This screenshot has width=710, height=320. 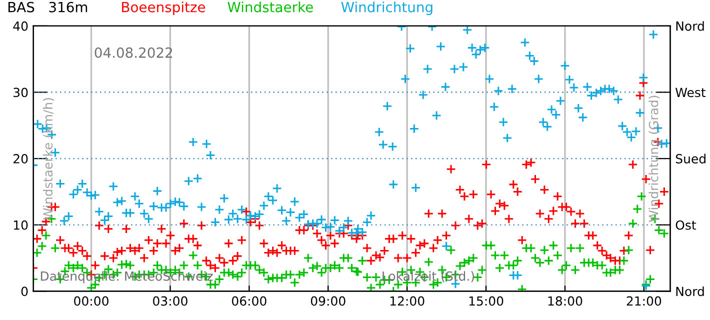 What do you see at coordinates (48, 7) in the screenshot?
I see `chart-title: BAS 316m` at bounding box center [48, 7].